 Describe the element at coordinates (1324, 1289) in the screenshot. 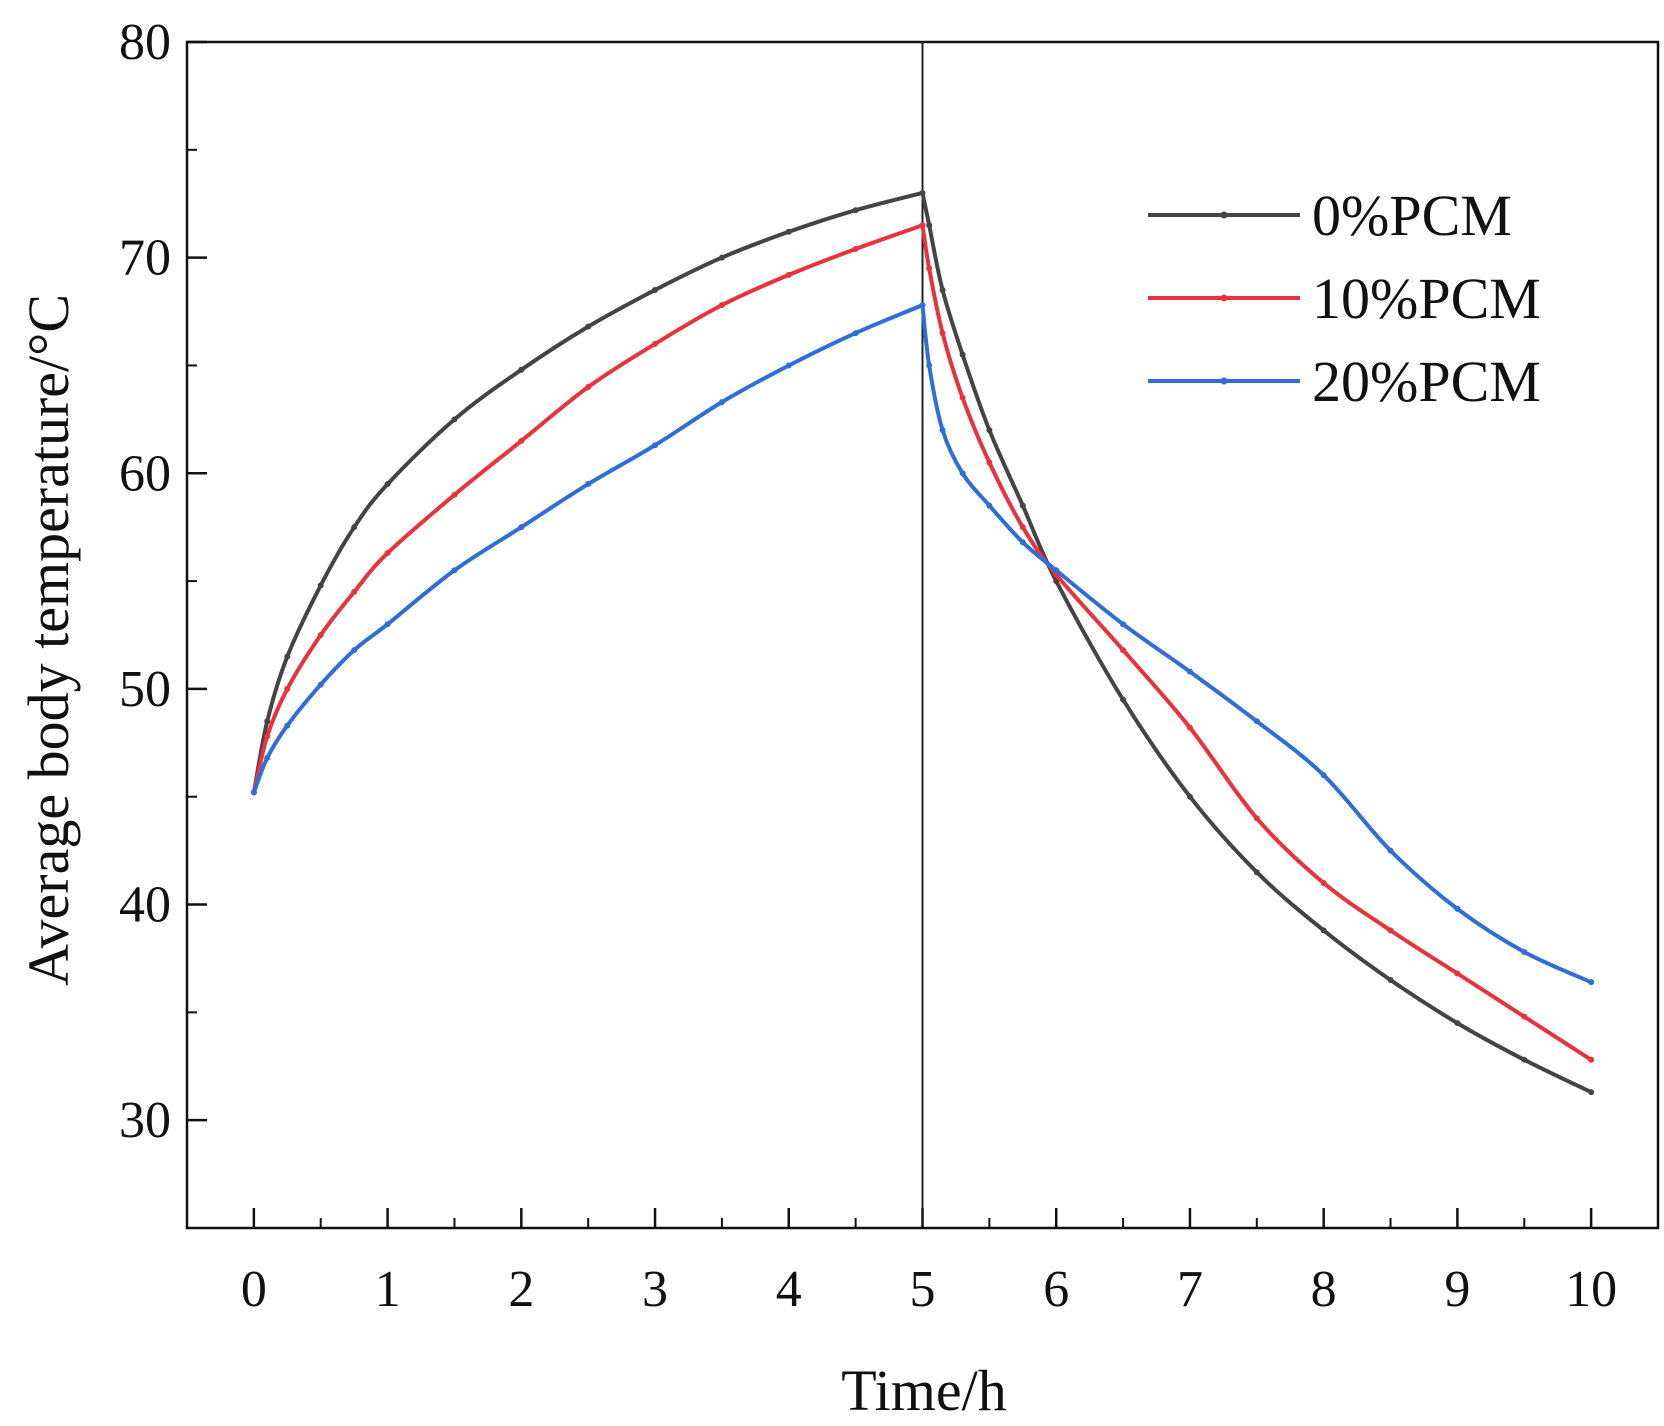

I see `x-tick-label: 8` at that location.